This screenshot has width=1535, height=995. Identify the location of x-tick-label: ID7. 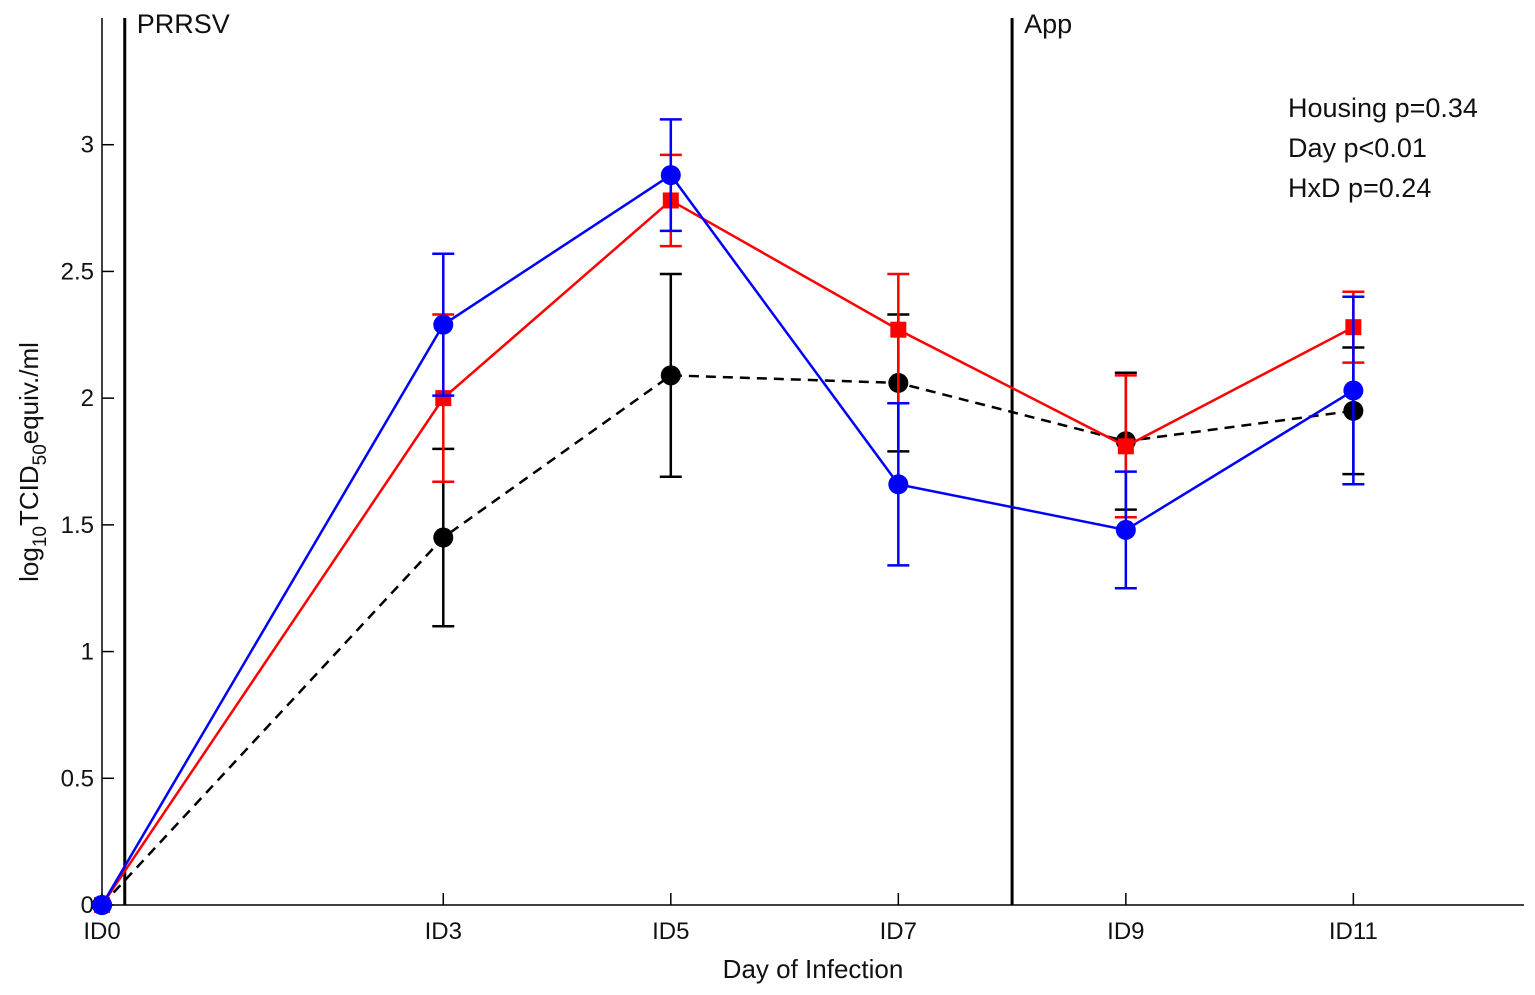
(898, 931).